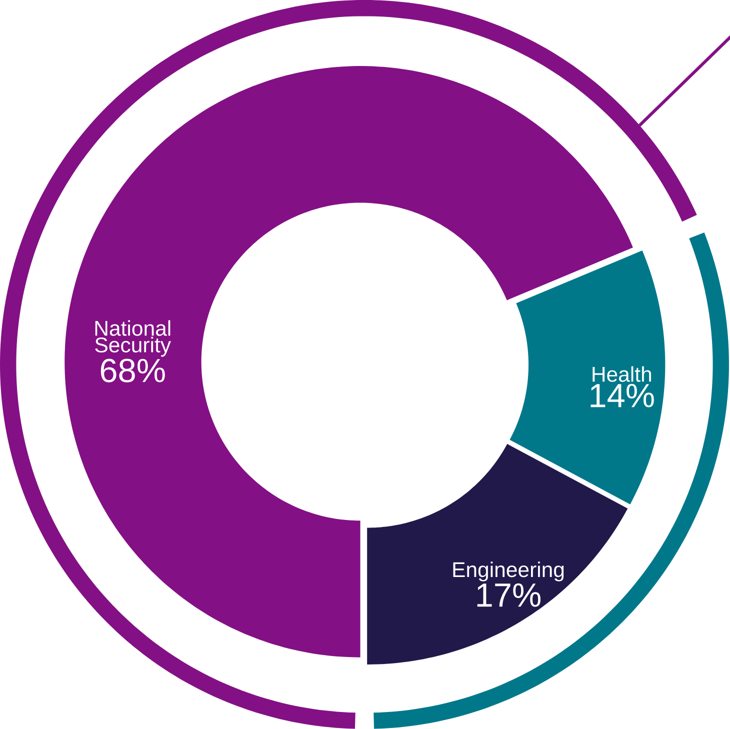 The image size is (730, 729). I want to click on text: 17%, so click(509, 595).